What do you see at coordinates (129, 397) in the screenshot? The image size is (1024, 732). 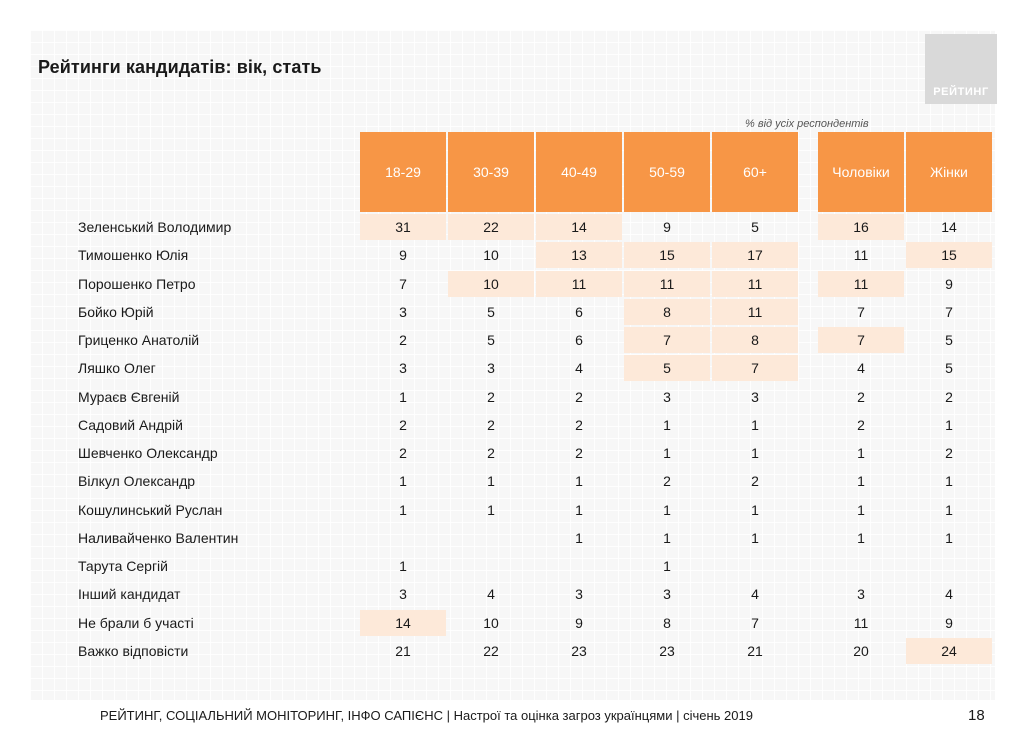 I see `candidate-name: Мураєв Євгеній` at bounding box center [129, 397].